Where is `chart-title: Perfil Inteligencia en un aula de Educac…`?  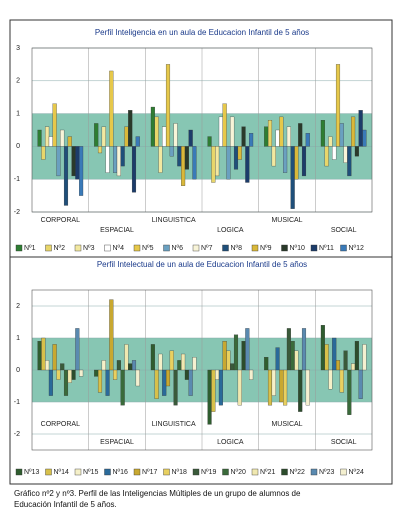 chart-title: Perfil Inteligencia en un aula de Educac… is located at coordinates (202, 32).